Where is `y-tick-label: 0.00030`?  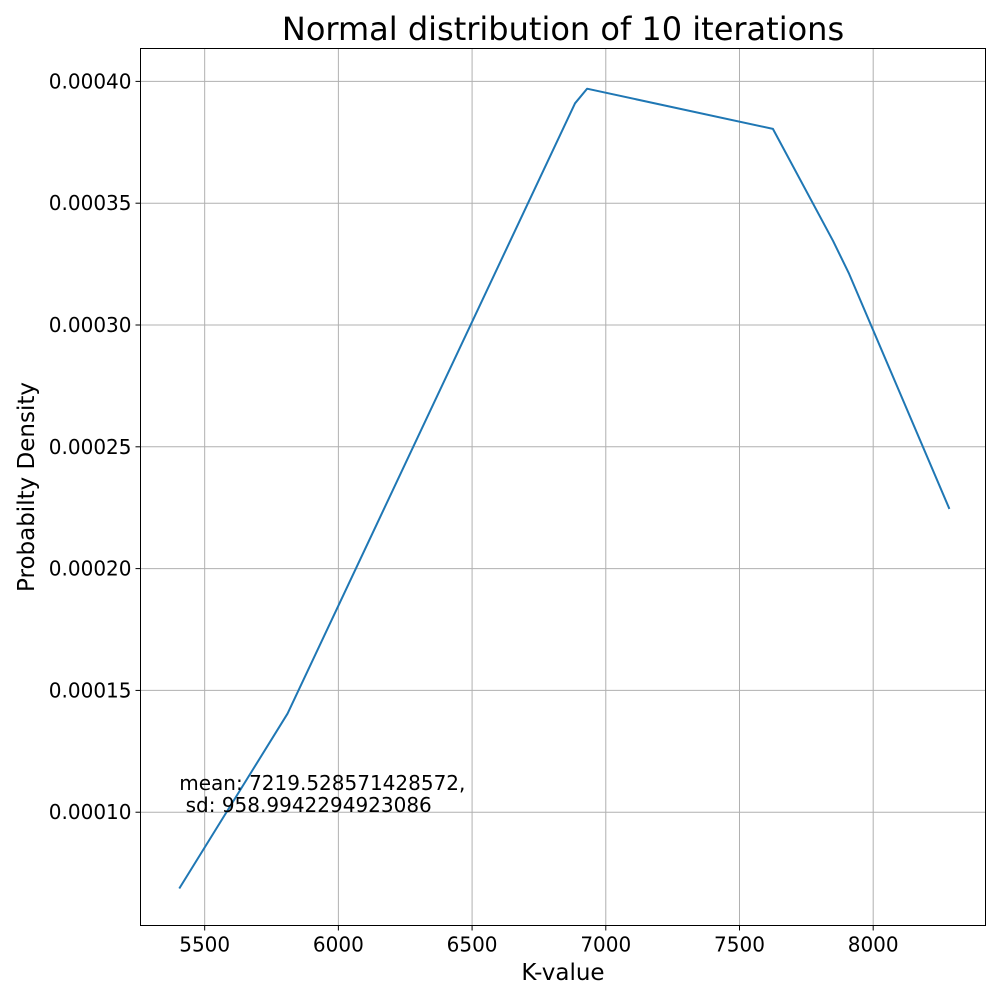 y-tick-label: 0.00030 is located at coordinates (90, 325).